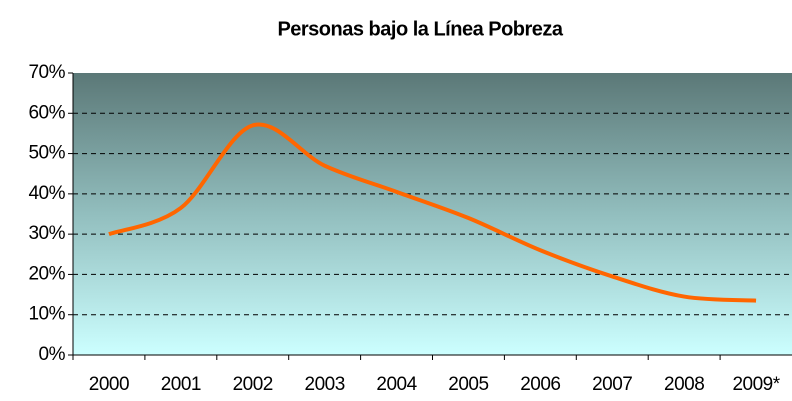 This screenshot has width=792, height=401. Describe the element at coordinates (540, 384) in the screenshot. I see `x-tick-label: 2006` at that location.